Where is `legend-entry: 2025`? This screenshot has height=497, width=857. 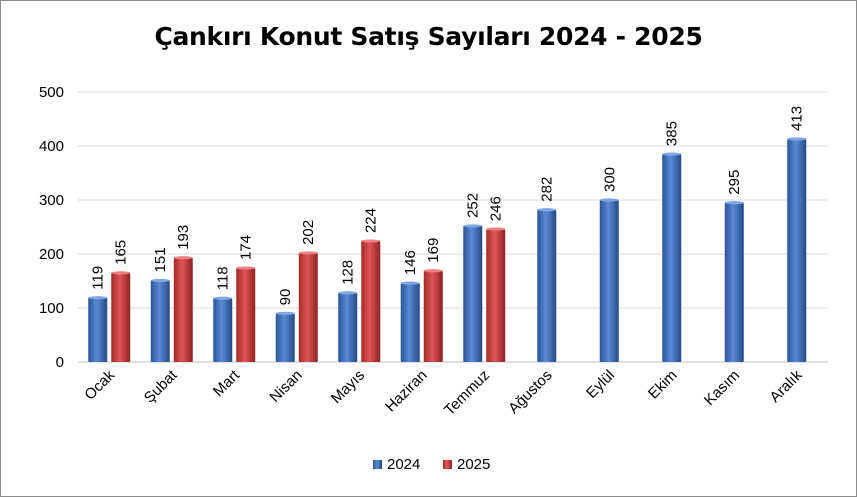
legend-entry: 2025 is located at coordinates (473, 464).